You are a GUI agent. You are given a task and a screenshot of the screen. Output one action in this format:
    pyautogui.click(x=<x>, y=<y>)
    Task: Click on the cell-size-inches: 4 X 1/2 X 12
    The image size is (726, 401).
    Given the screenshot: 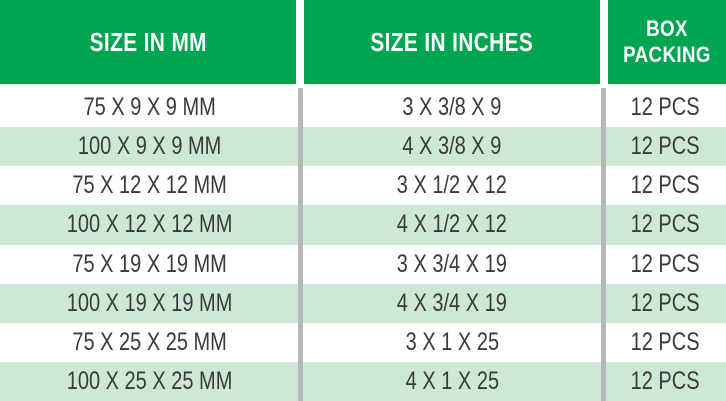 What is the action you would take?
    pyautogui.click(x=452, y=224)
    